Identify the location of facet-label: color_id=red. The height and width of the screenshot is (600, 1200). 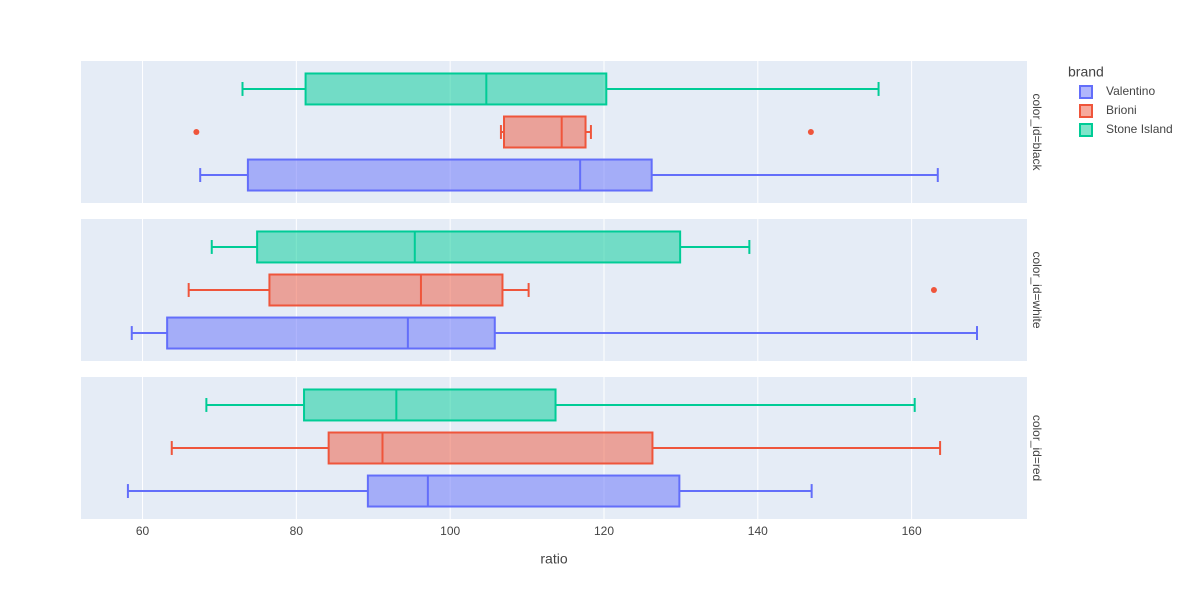
(1037, 448).